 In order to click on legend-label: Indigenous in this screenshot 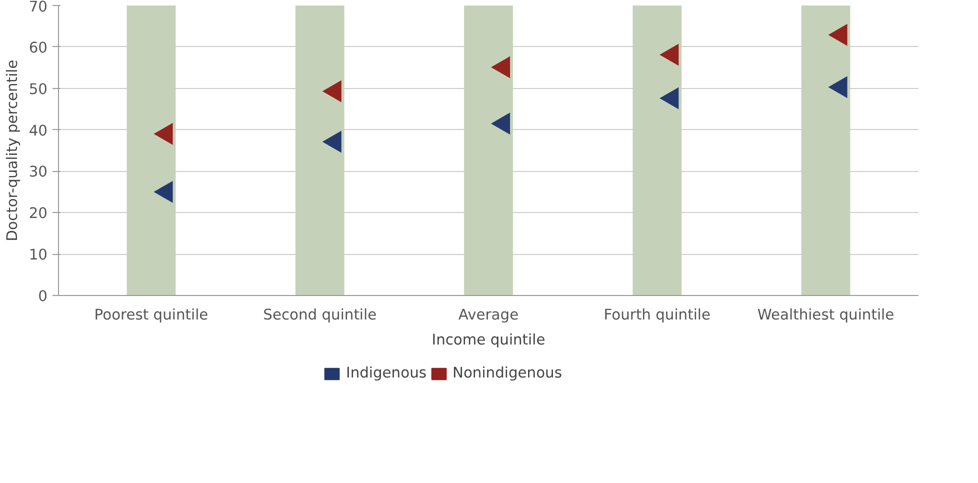, I will do `click(386, 373)`.